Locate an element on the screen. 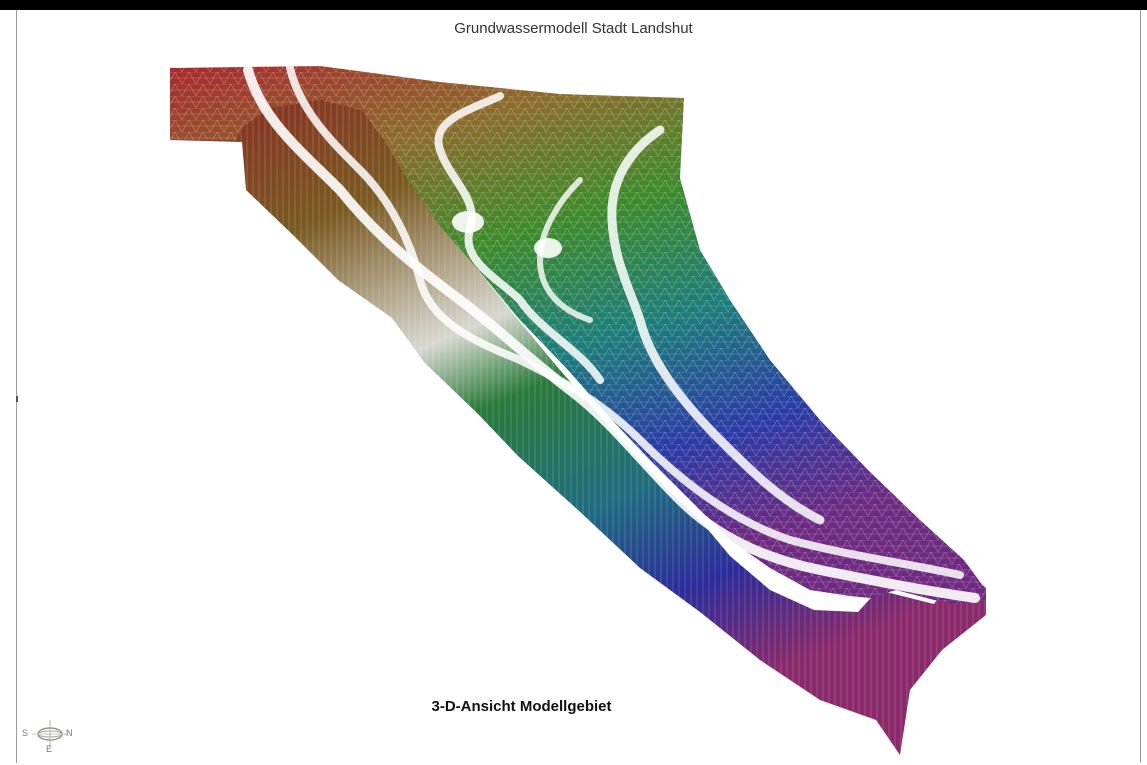 Image resolution: width=1147 pixels, height=765 pixels. figure-title: Grundwassermodell Stadt Landshut is located at coordinates (573, 28).